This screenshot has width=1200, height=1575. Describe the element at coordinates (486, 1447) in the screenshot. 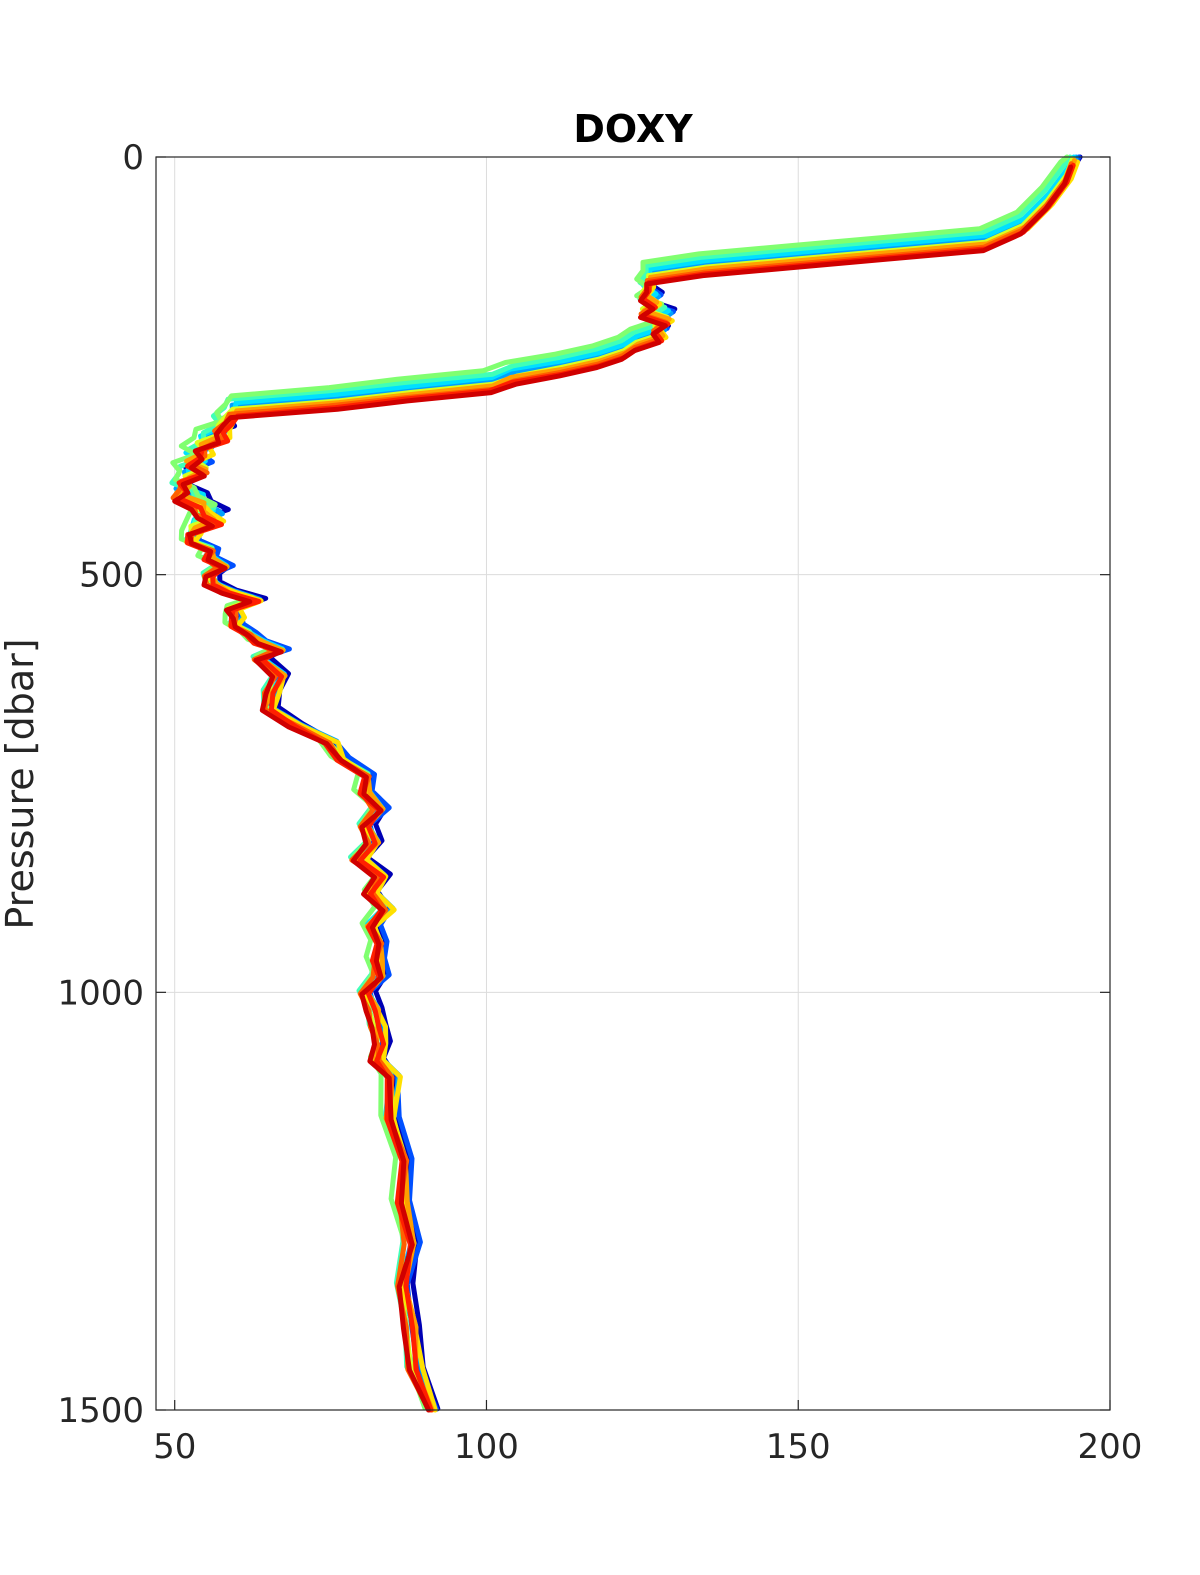

I see `x-tick-label: 100` at that location.